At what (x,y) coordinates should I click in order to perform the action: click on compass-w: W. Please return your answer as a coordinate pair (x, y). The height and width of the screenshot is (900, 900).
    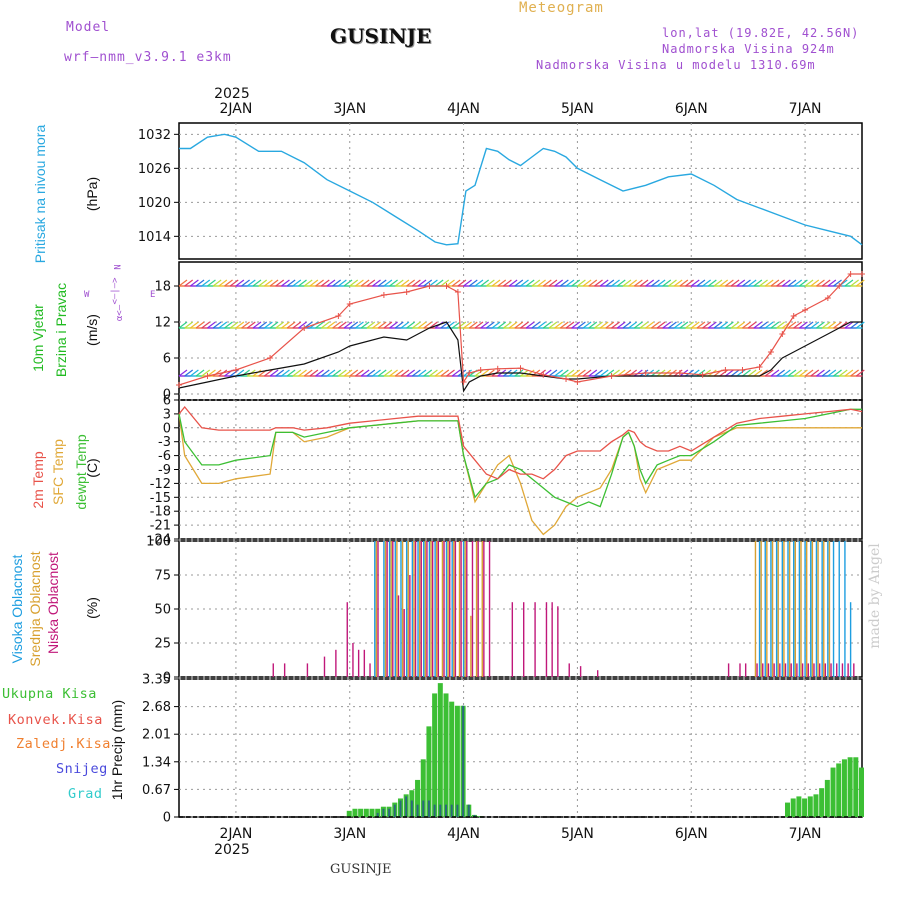
    Looking at the image, I should click on (87, 295).